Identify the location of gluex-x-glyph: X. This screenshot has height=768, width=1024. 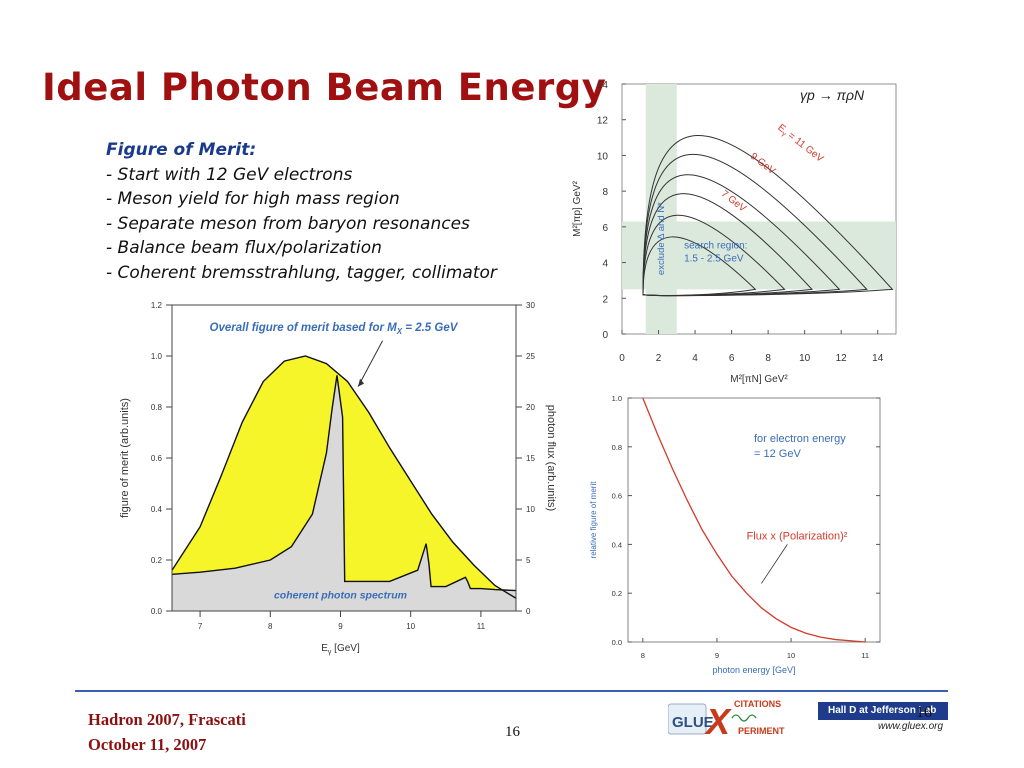
(718, 721).